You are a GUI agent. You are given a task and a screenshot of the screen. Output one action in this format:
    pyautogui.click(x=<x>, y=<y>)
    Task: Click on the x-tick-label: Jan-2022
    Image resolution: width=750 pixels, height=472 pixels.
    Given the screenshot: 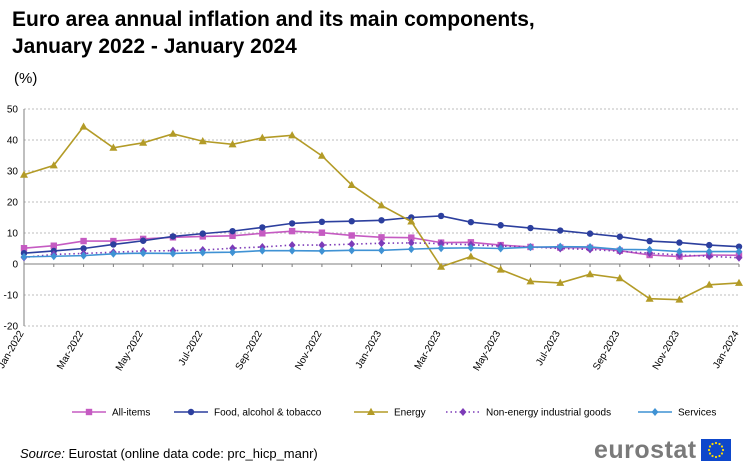 What is the action you would take?
    pyautogui.click(x=13, y=350)
    